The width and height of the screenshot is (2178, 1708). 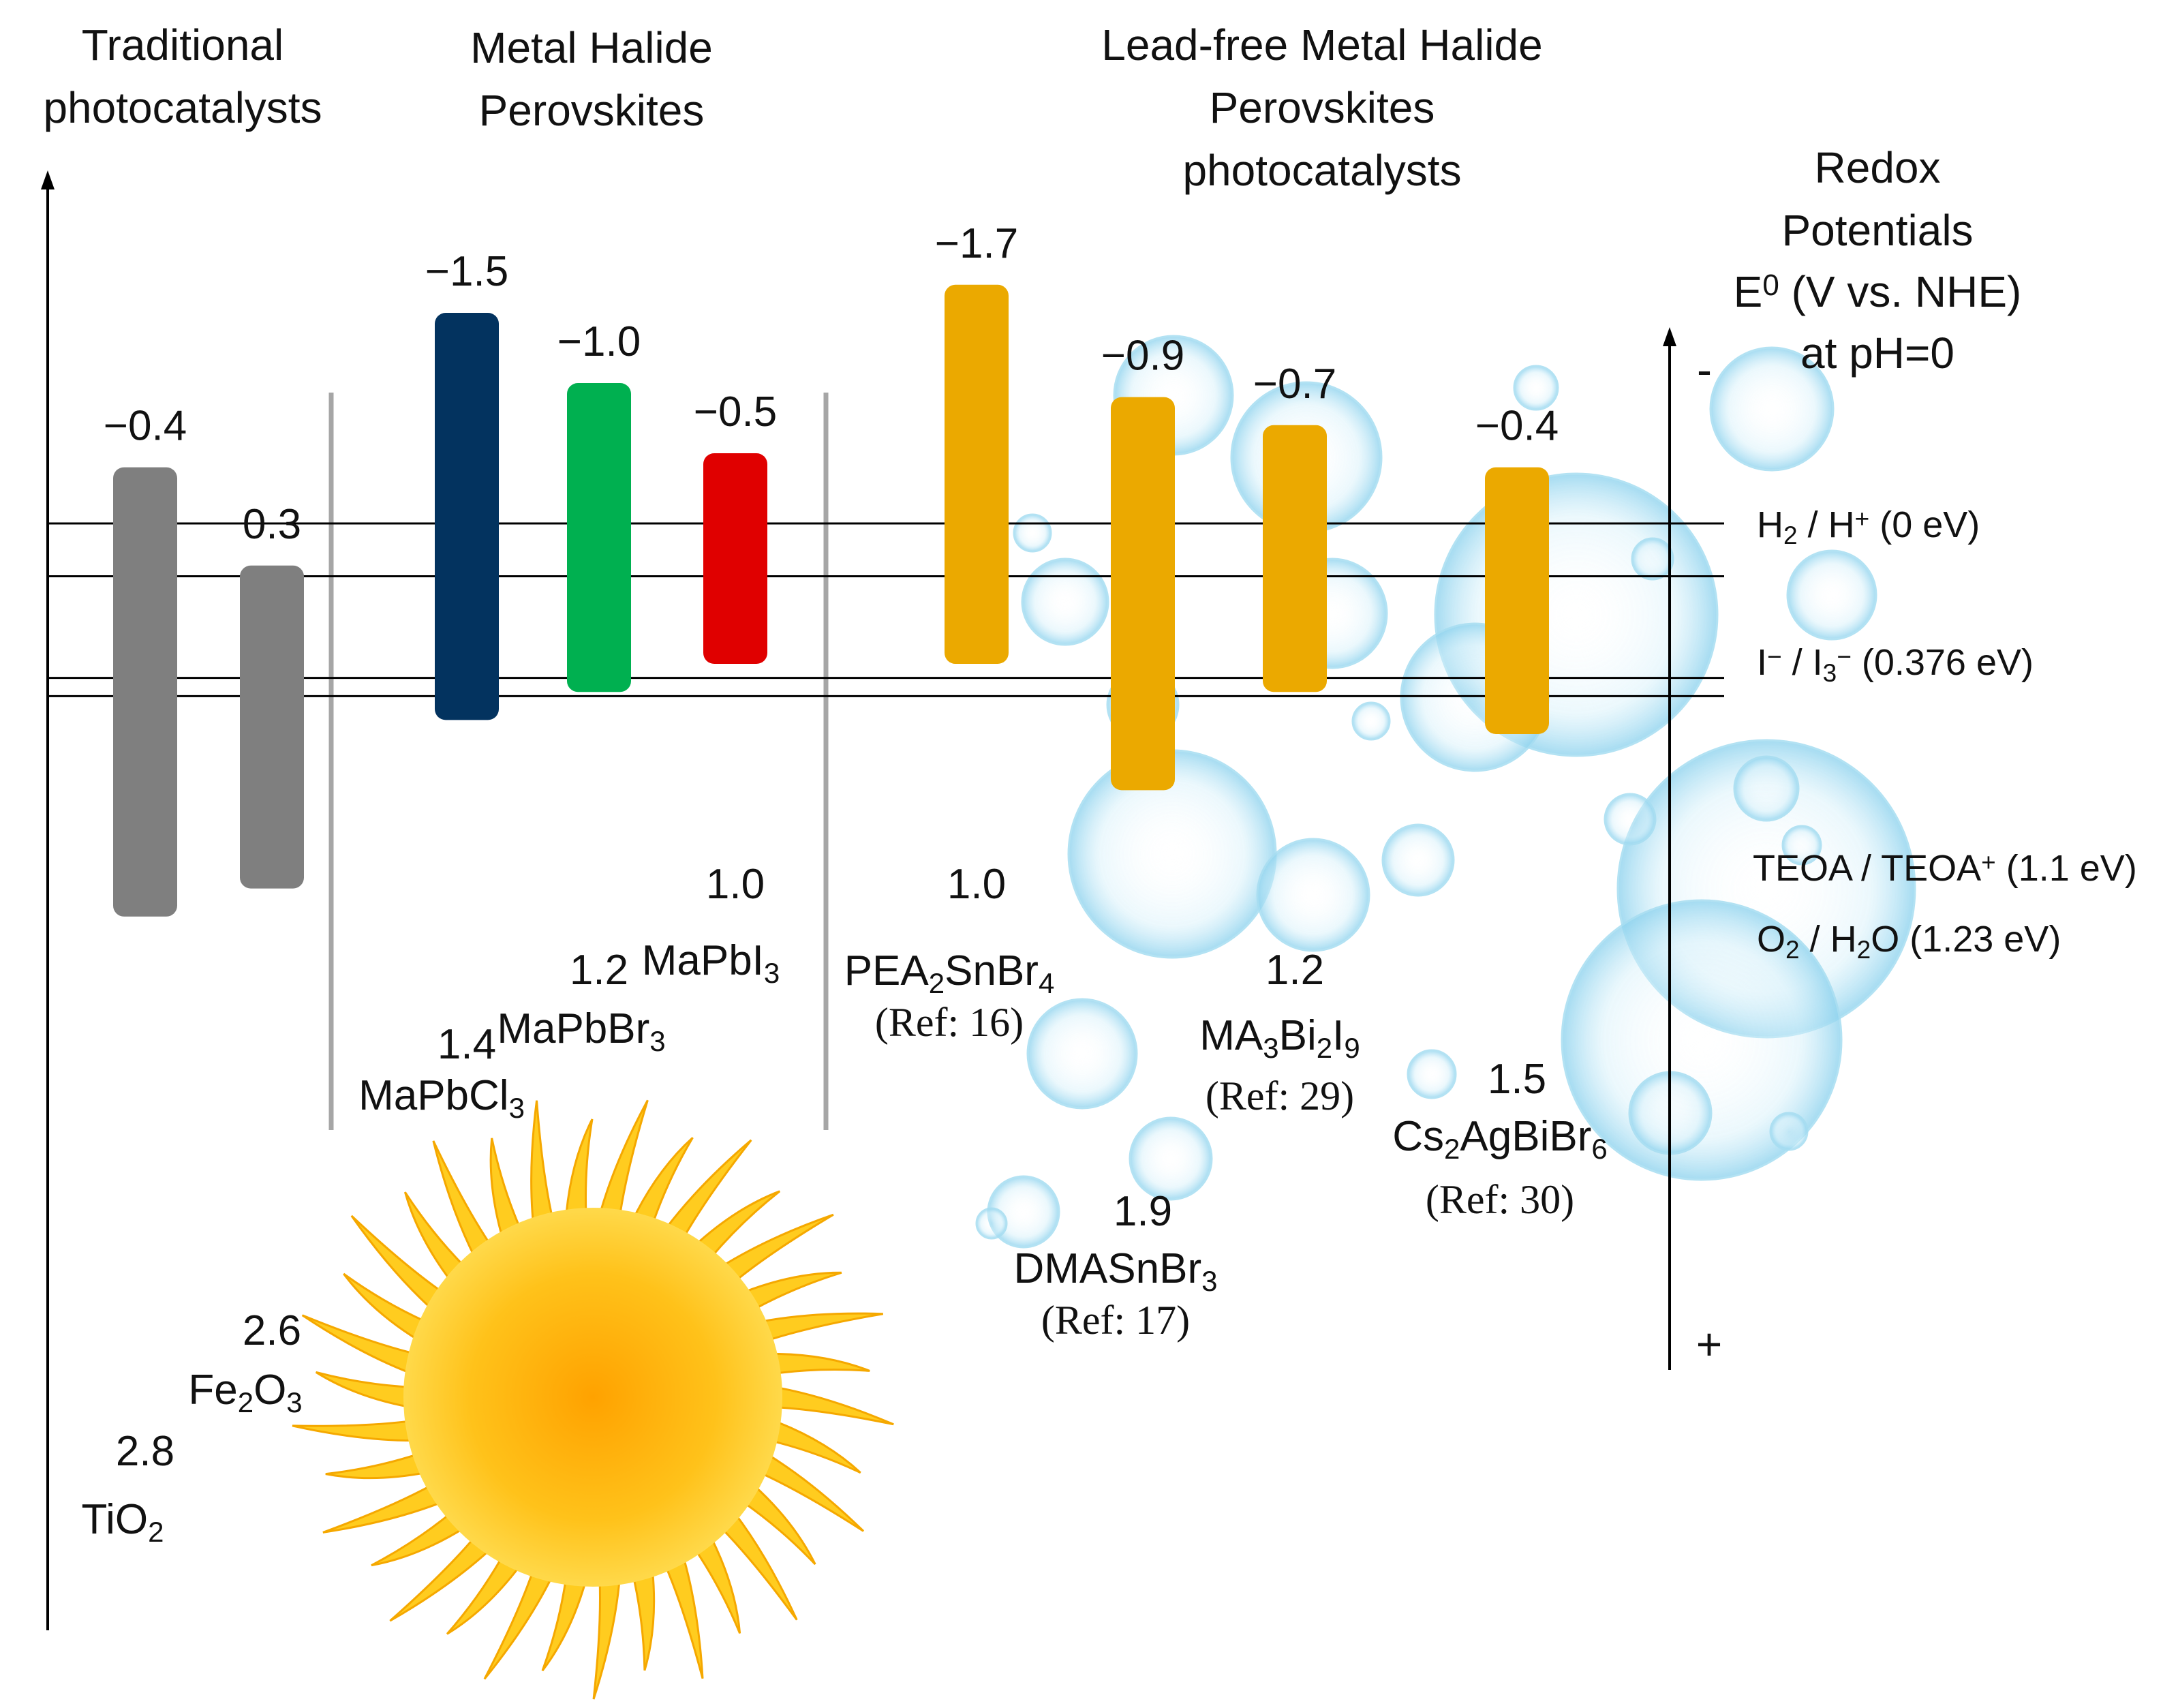 I want to click on sun-illustration, so click(x=593, y=1399).